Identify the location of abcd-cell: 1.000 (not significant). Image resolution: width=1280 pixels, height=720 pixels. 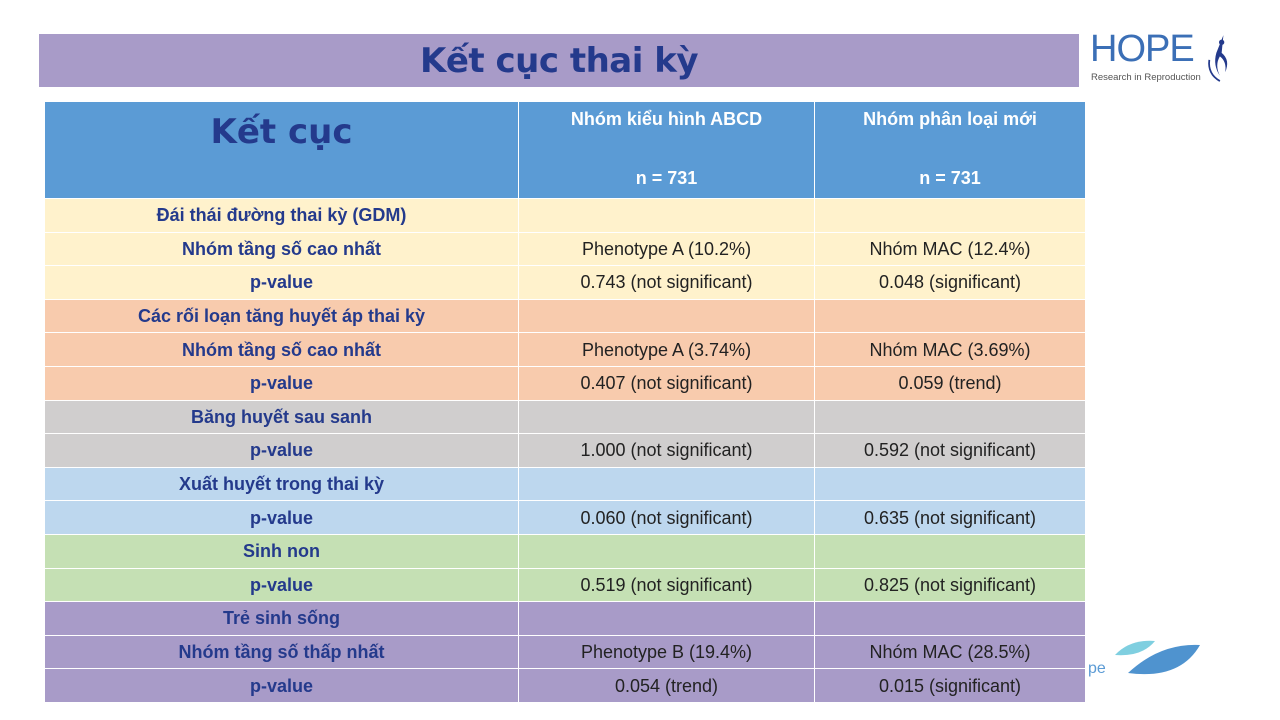
(666, 450).